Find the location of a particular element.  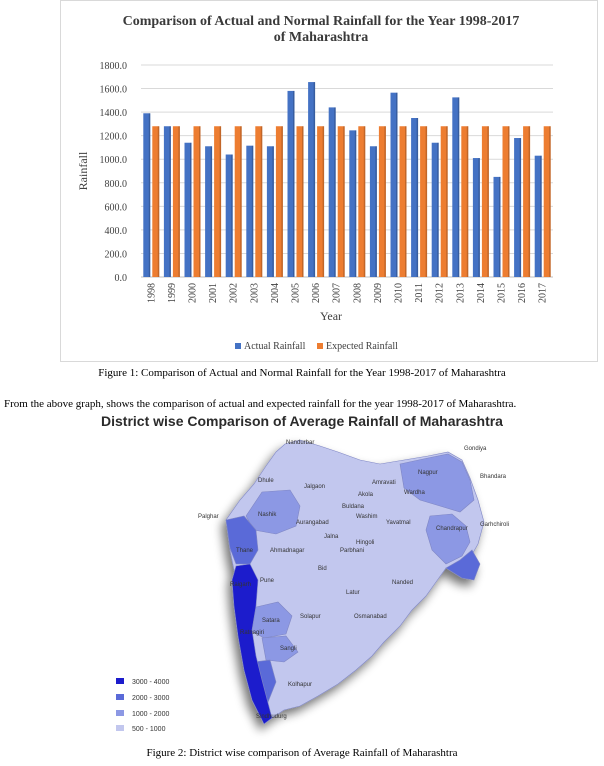

y-tick-label: 400.0 is located at coordinates (116, 231).